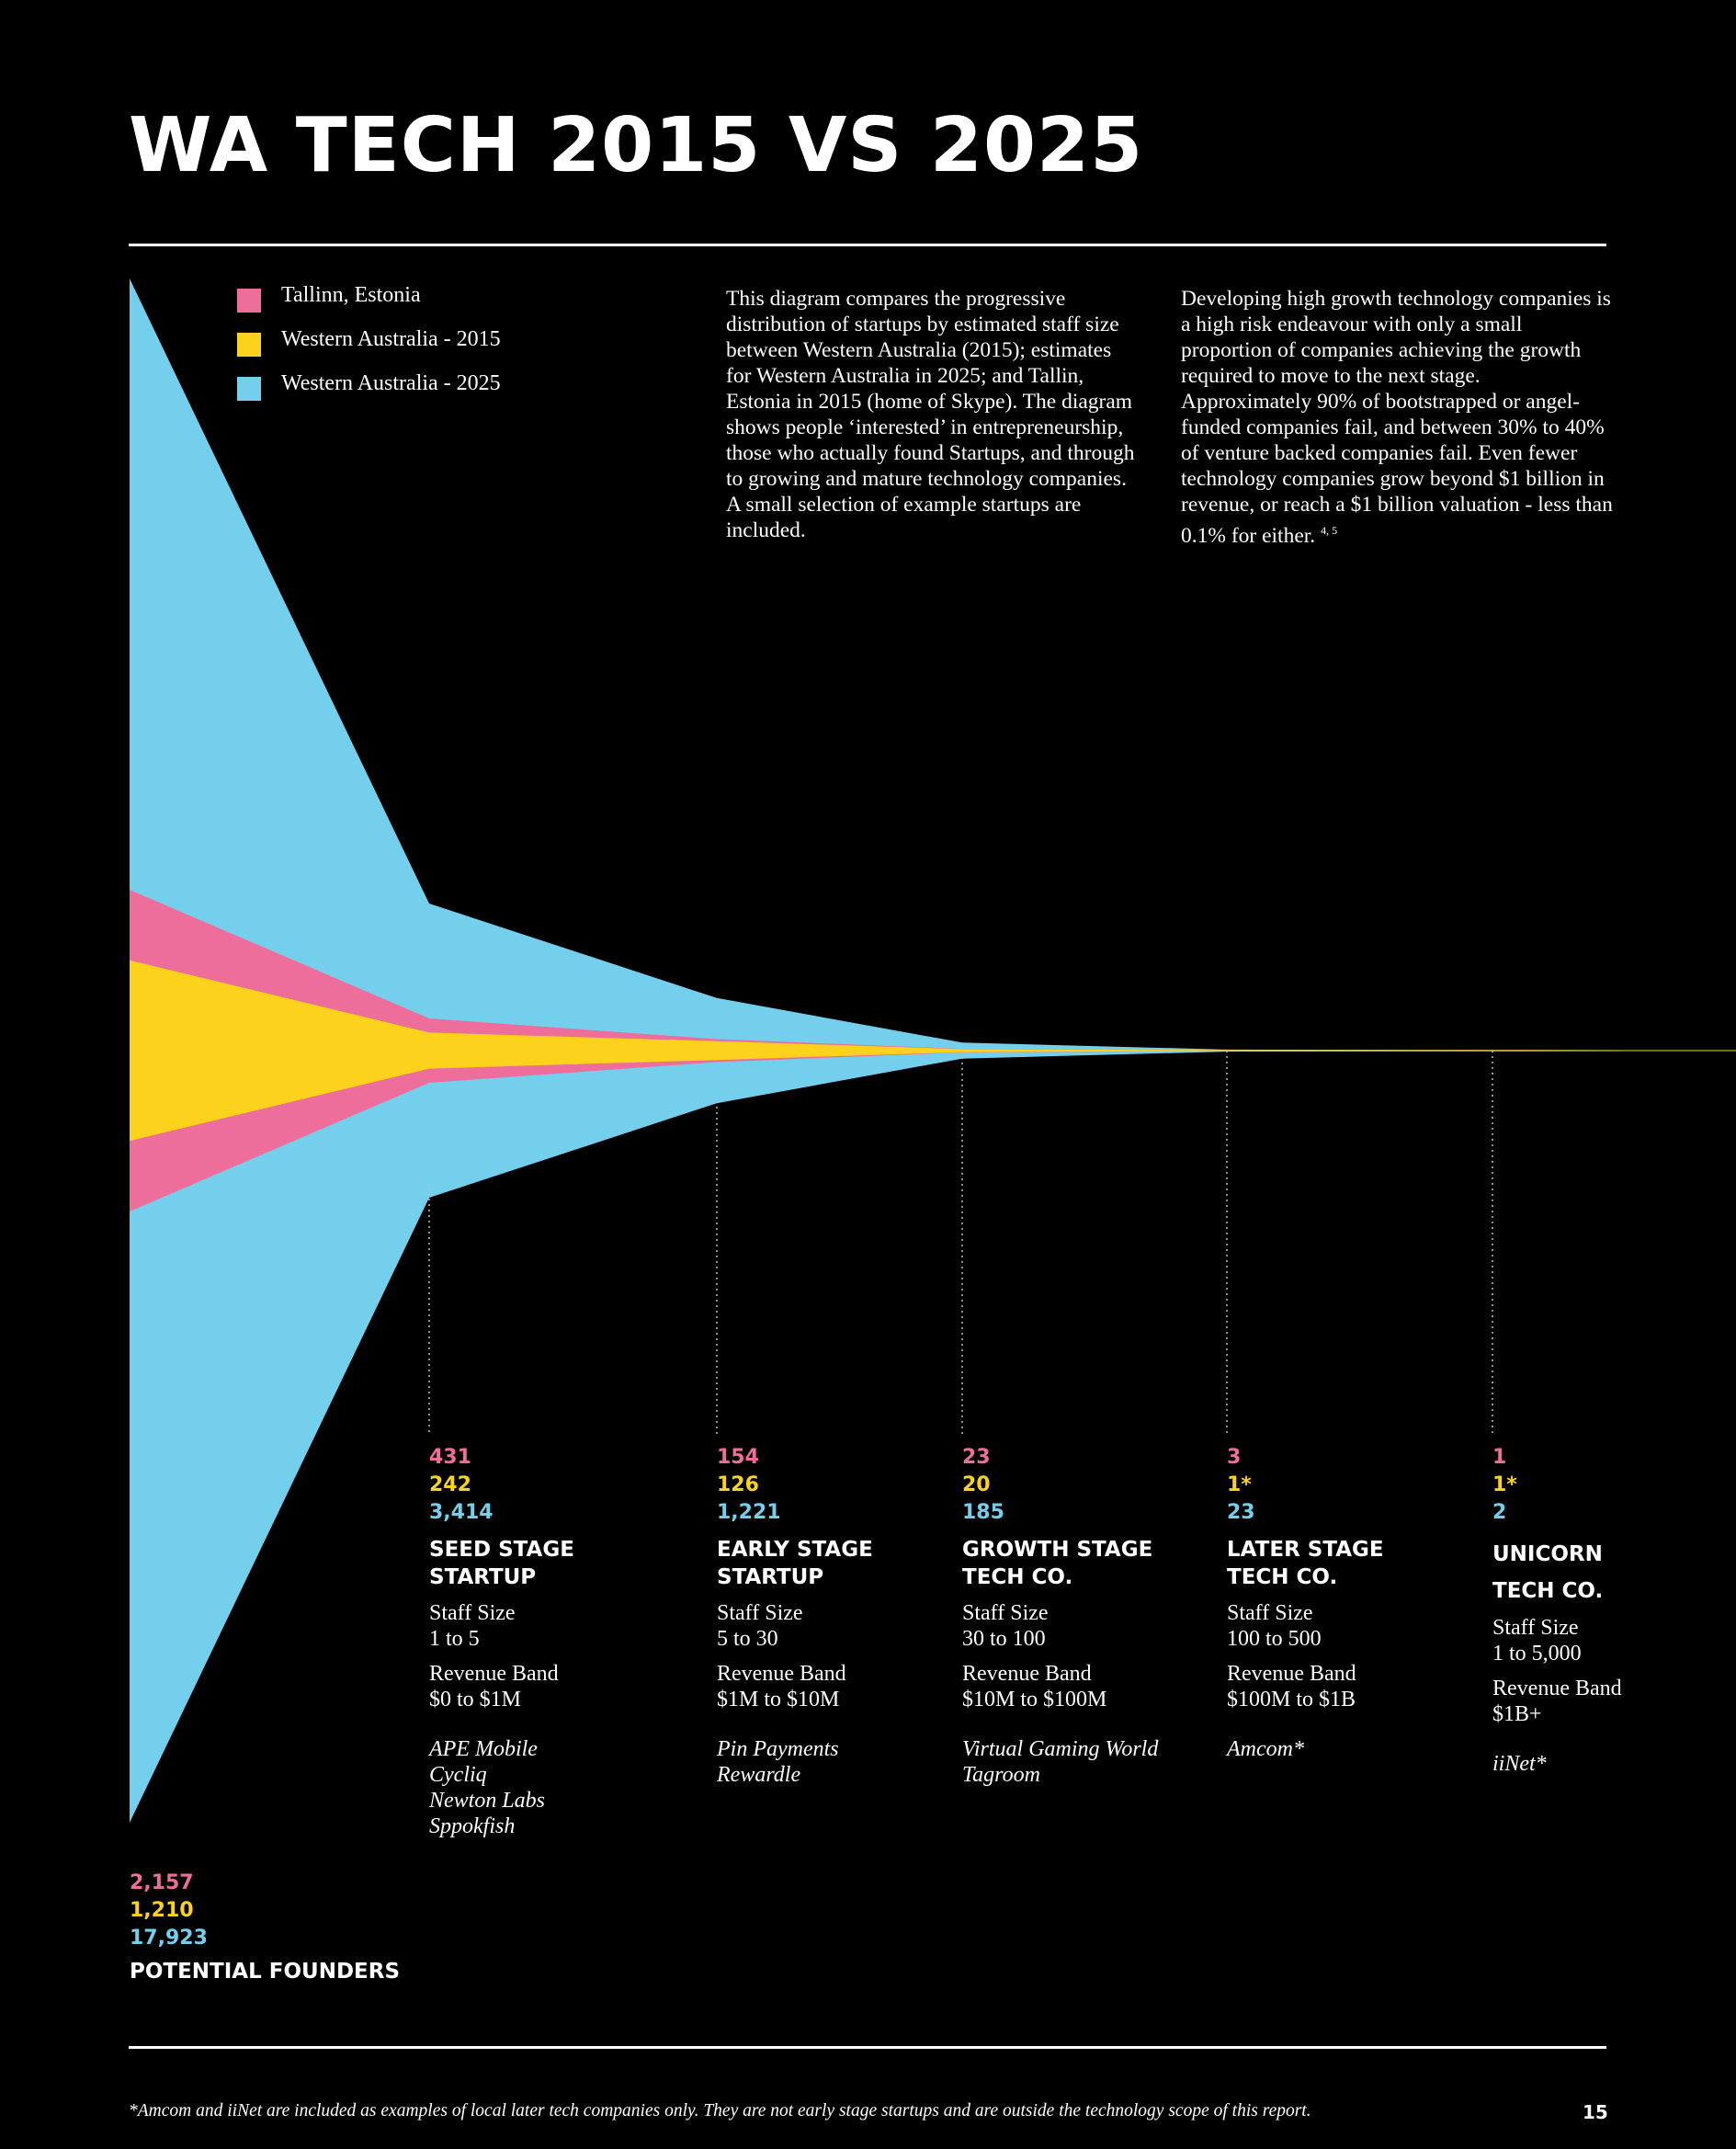  I want to click on early-tallinn-value: 154, so click(738, 1457).